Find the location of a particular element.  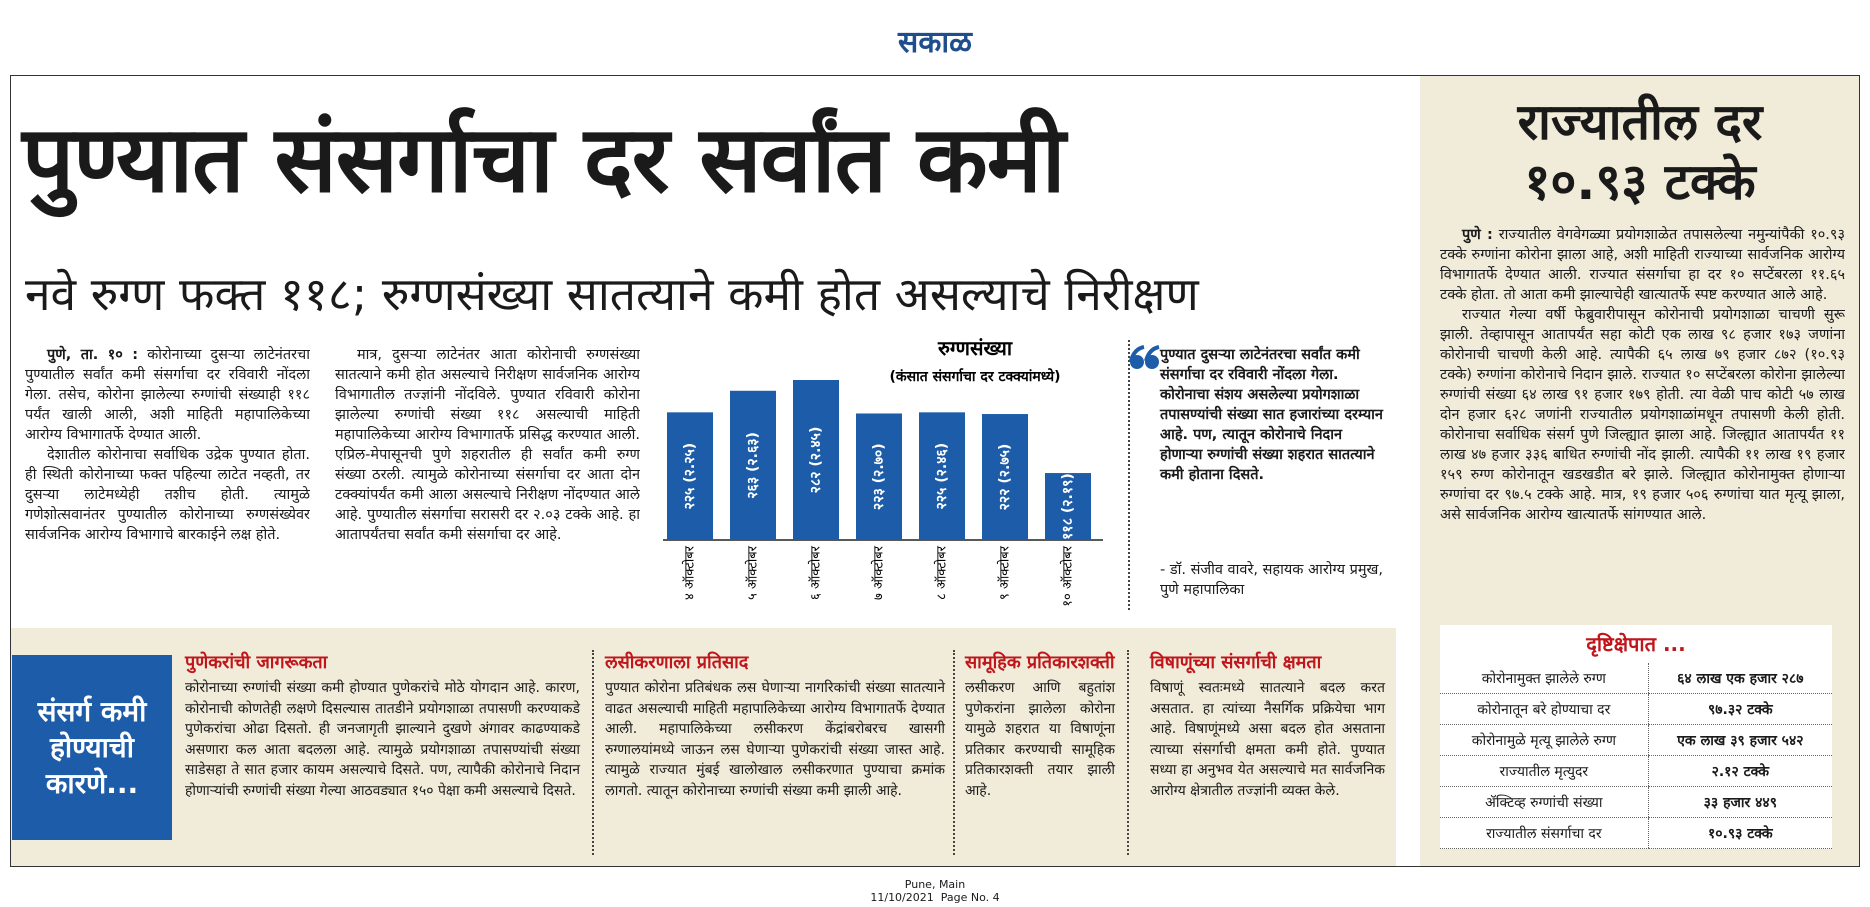

chart-title: रुग्णसंख्या is located at coordinates (975, 348).